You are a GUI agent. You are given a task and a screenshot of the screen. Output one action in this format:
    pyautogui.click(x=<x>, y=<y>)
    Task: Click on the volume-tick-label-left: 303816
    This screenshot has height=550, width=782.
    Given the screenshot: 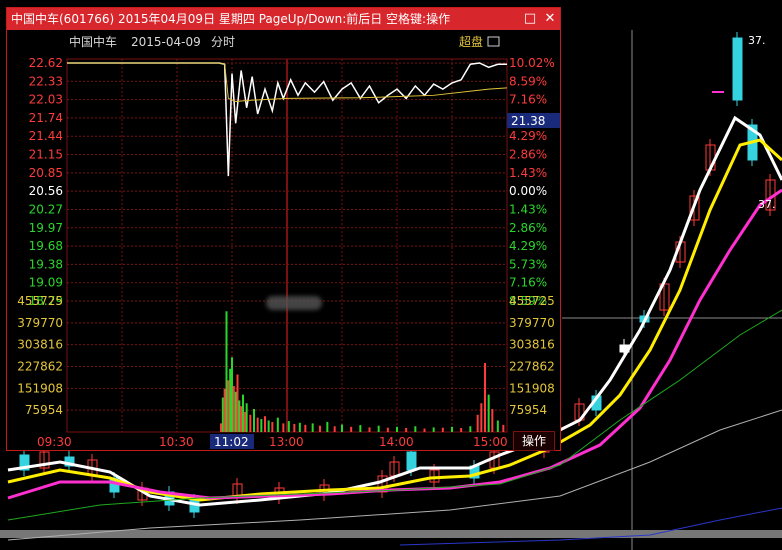 What is the action you would take?
    pyautogui.click(x=40, y=345)
    